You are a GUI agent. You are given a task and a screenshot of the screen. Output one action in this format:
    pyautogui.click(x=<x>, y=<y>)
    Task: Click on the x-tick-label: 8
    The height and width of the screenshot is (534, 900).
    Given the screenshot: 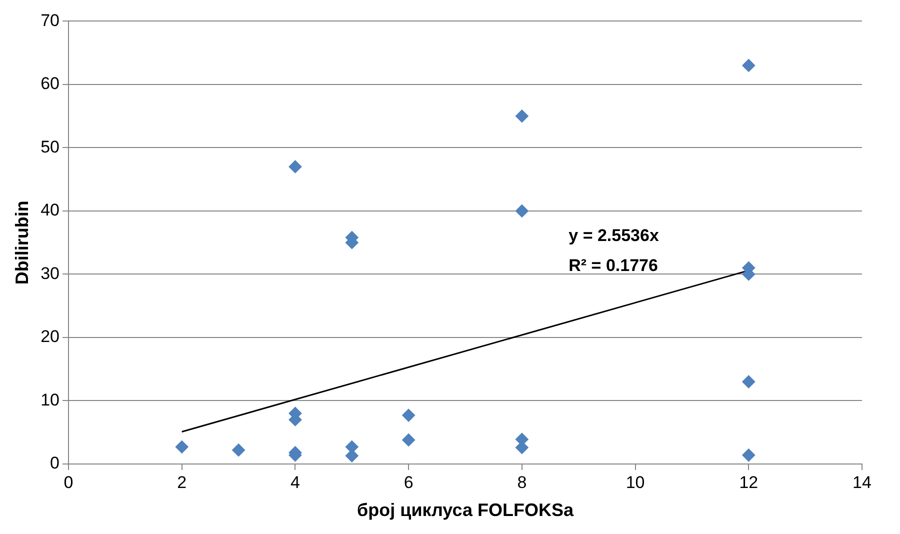 What is the action you would take?
    pyautogui.click(x=522, y=482)
    